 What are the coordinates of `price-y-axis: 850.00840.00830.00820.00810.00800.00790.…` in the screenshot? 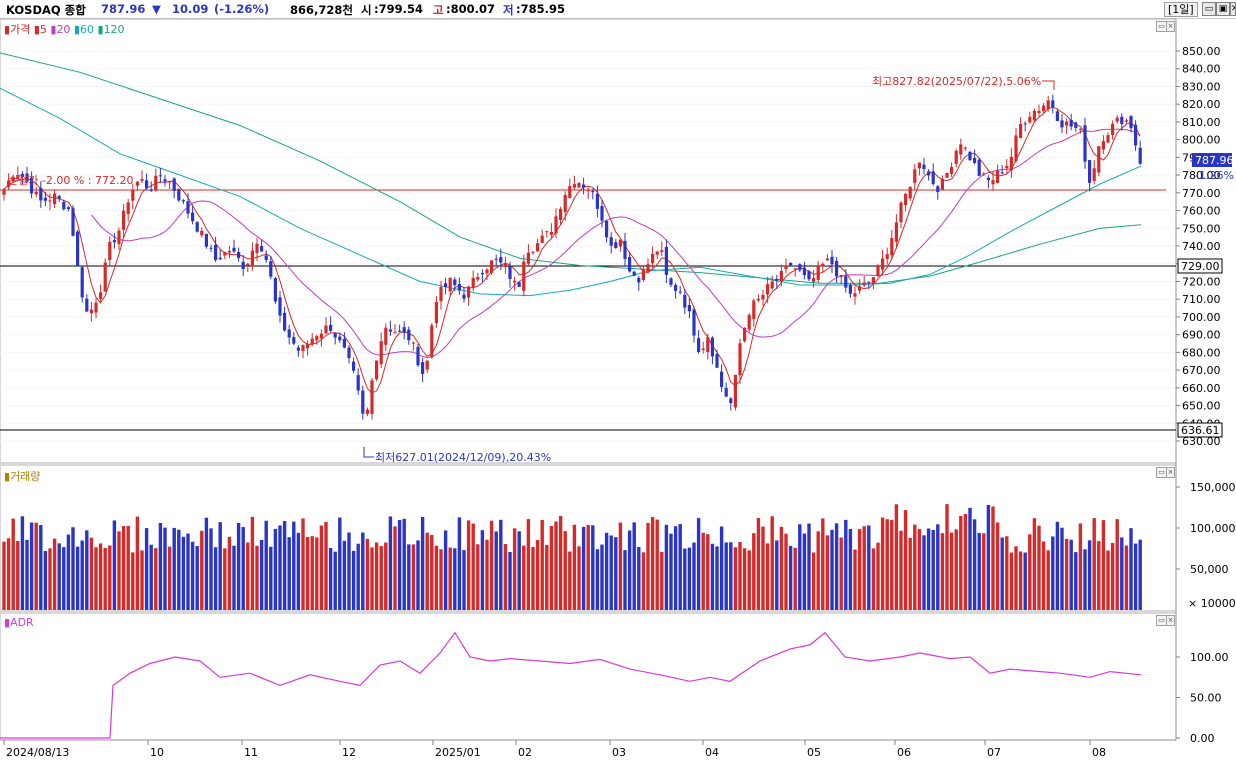 It's located at (1198, 246).